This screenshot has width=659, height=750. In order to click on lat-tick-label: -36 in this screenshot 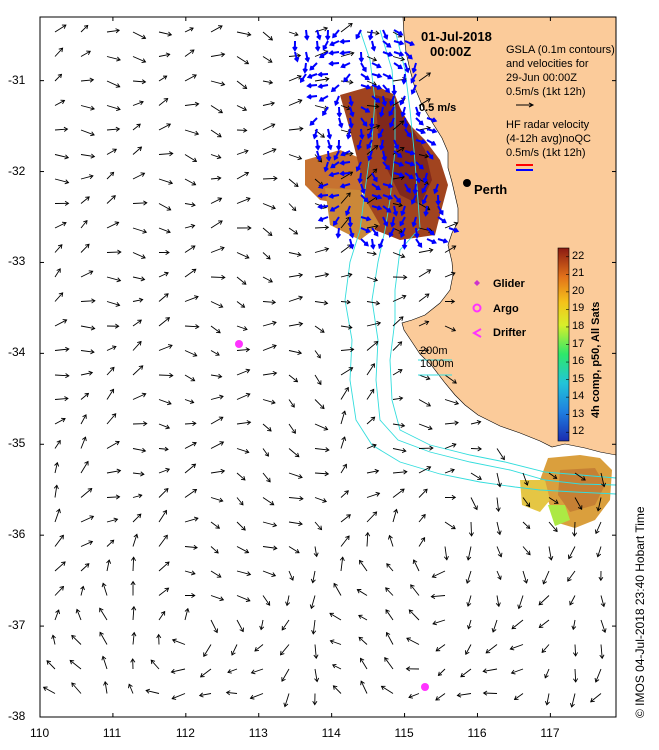, I will do `click(17, 534)`.